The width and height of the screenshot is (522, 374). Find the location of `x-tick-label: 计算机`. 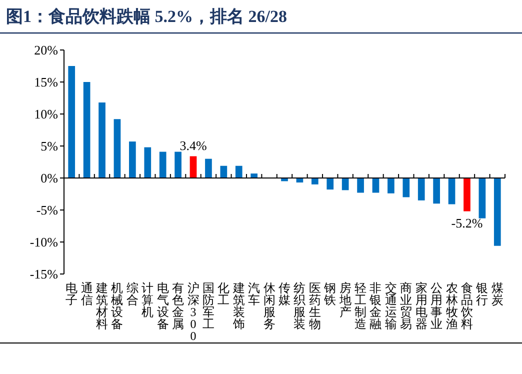

x-tick-label: 计算机 is located at coordinates (148, 300).